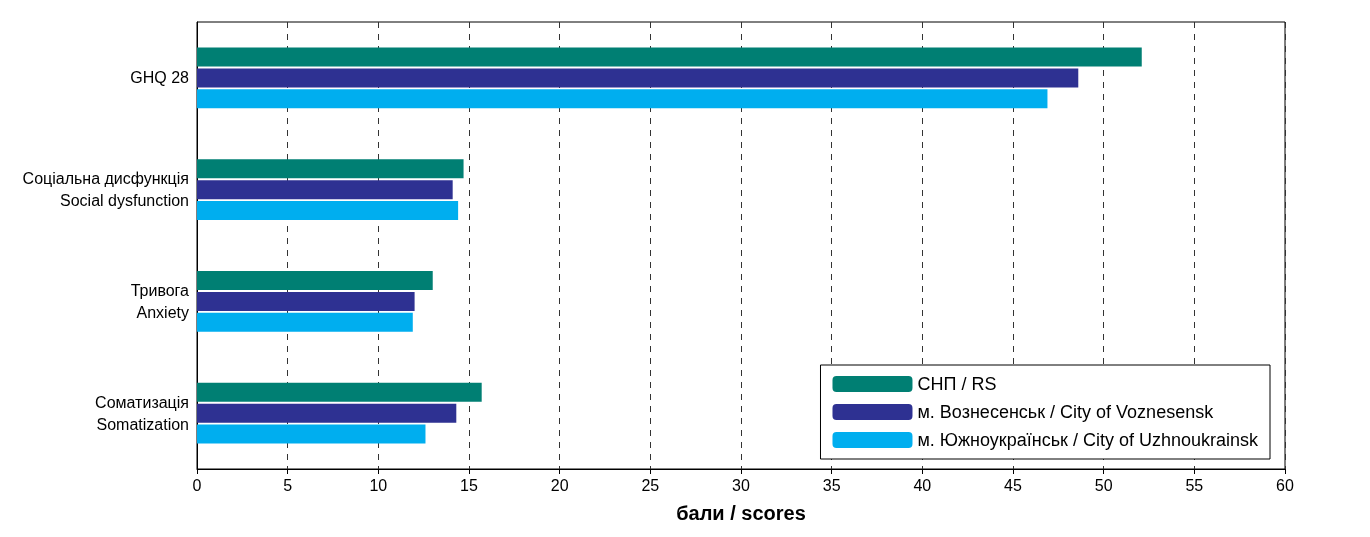  I want to click on x-tick-label: 35, so click(831, 485).